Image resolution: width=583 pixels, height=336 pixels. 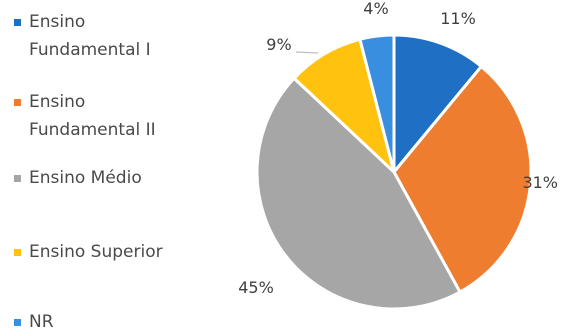 I want to click on legend-label: NR, so click(x=41, y=322).